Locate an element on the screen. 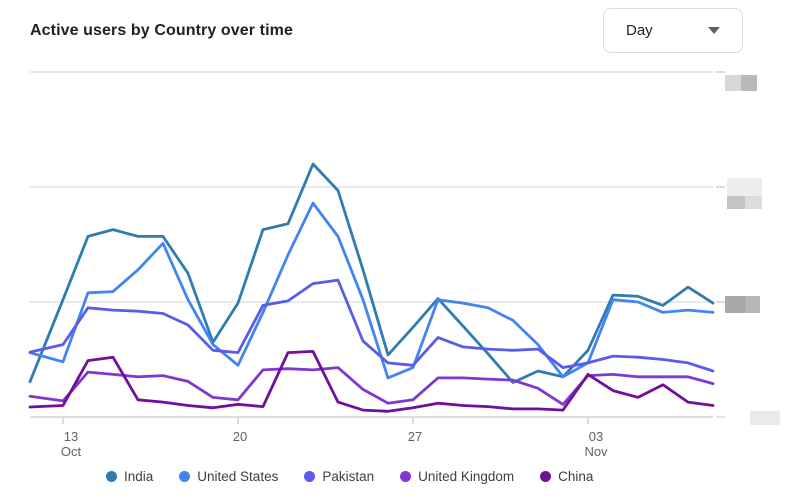 The height and width of the screenshot is (501, 787). svg-text: Nov is located at coordinates (596, 451).